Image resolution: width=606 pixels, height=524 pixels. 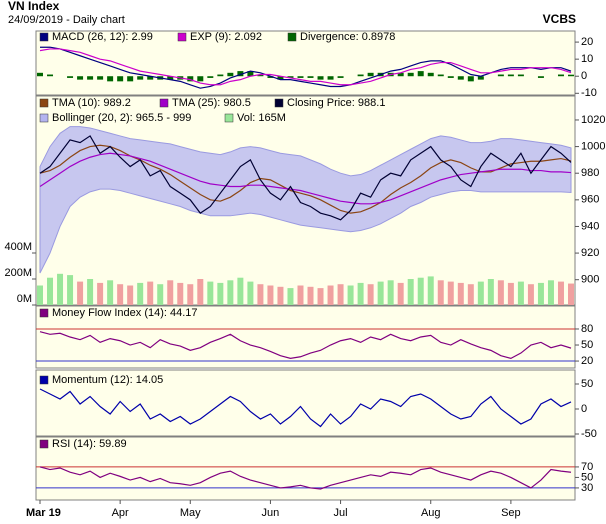 What do you see at coordinates (347, 37) in the screenshot?
I see `legend-label: Divergence: 0.8978` at bounding box center [347, 37].